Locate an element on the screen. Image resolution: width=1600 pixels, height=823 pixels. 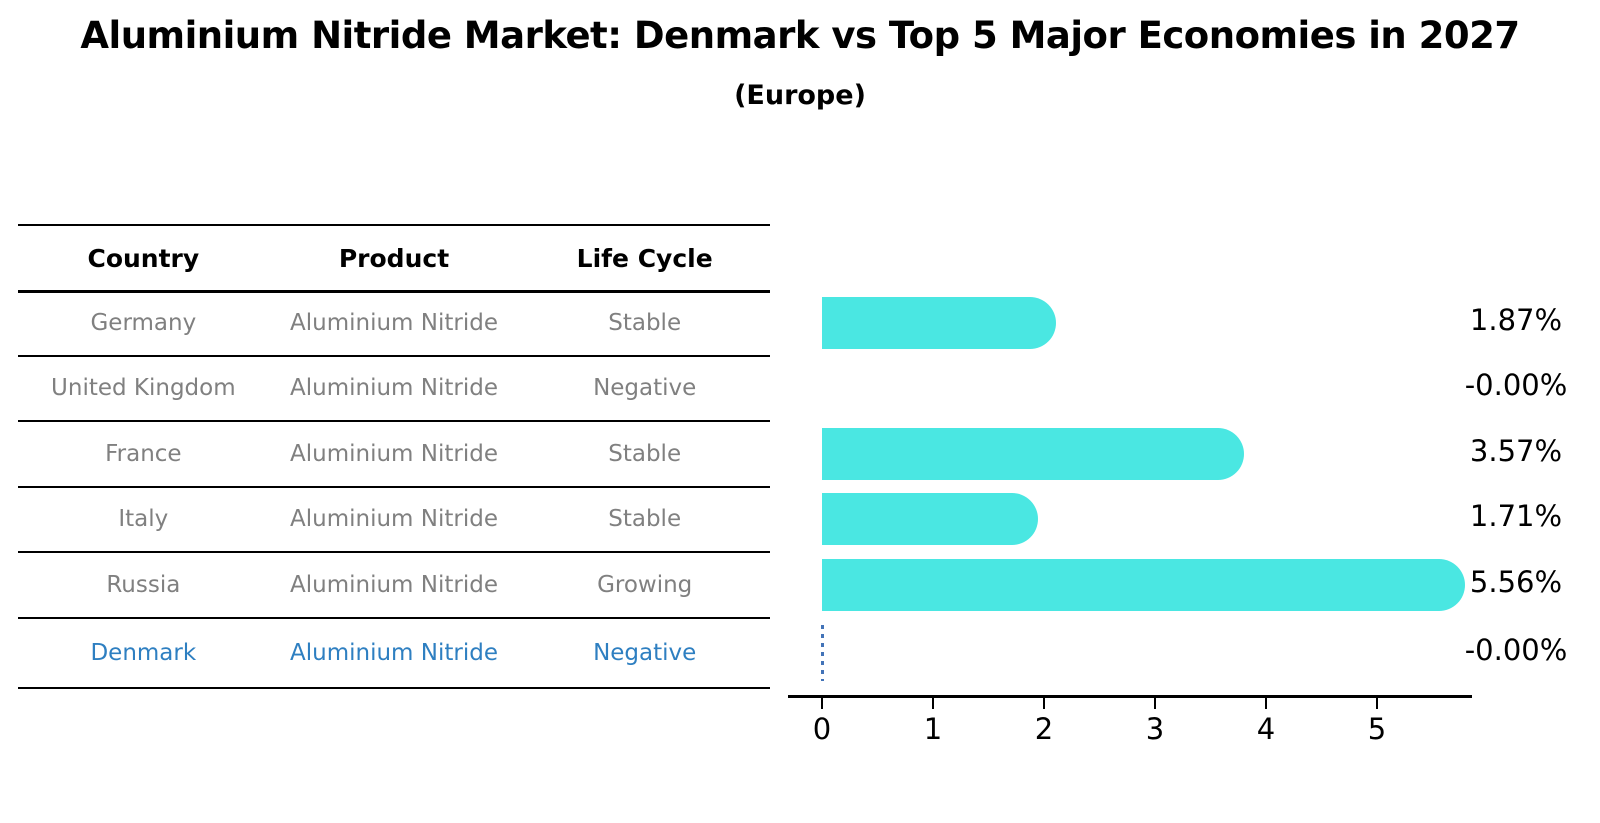
life-cycle-cell: Growing is located at coordinates (645, 584).